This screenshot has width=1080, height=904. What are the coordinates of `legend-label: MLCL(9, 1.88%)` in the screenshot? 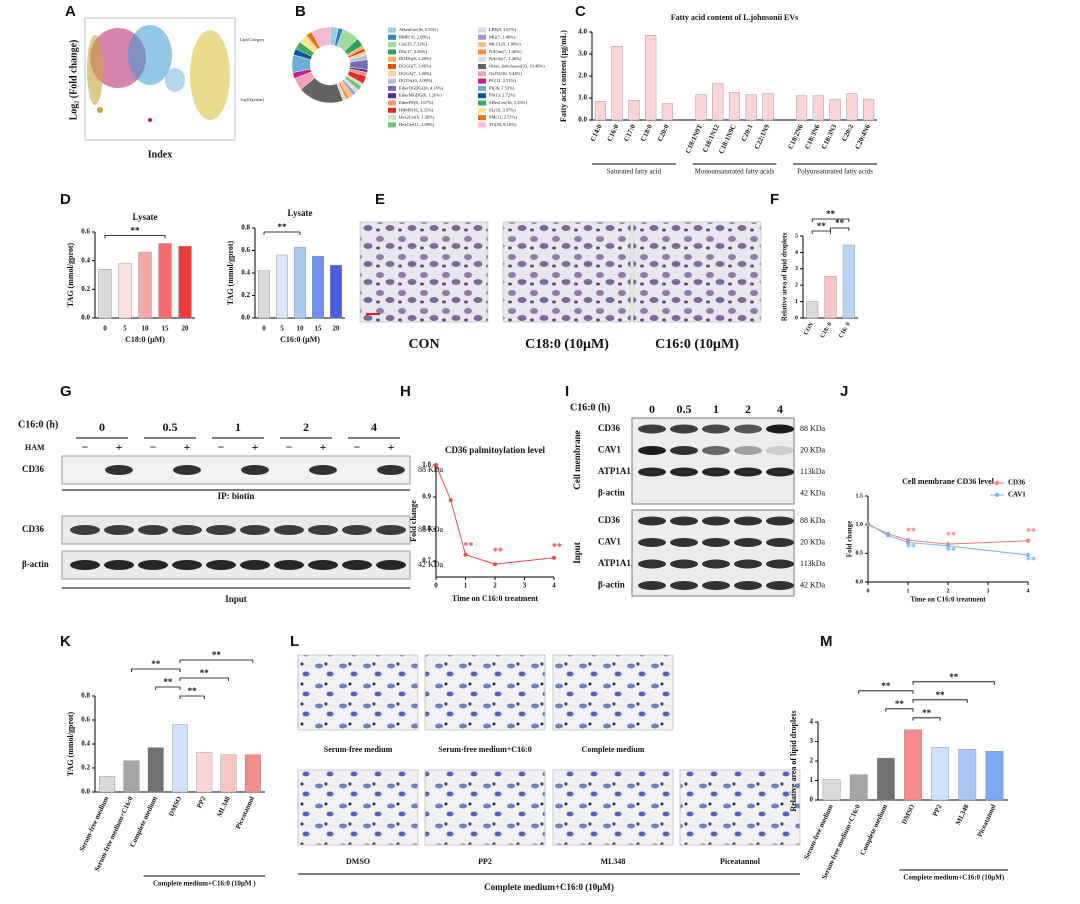 It's located at (505, 45).